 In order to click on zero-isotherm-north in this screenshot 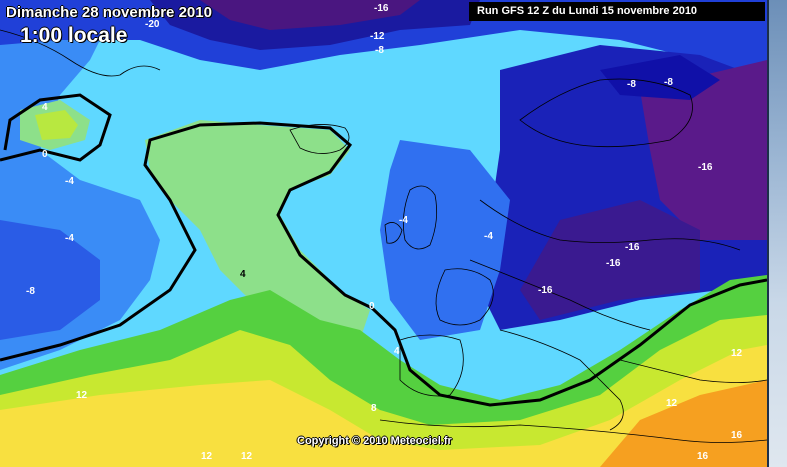, I will do `click(56, 127)`.